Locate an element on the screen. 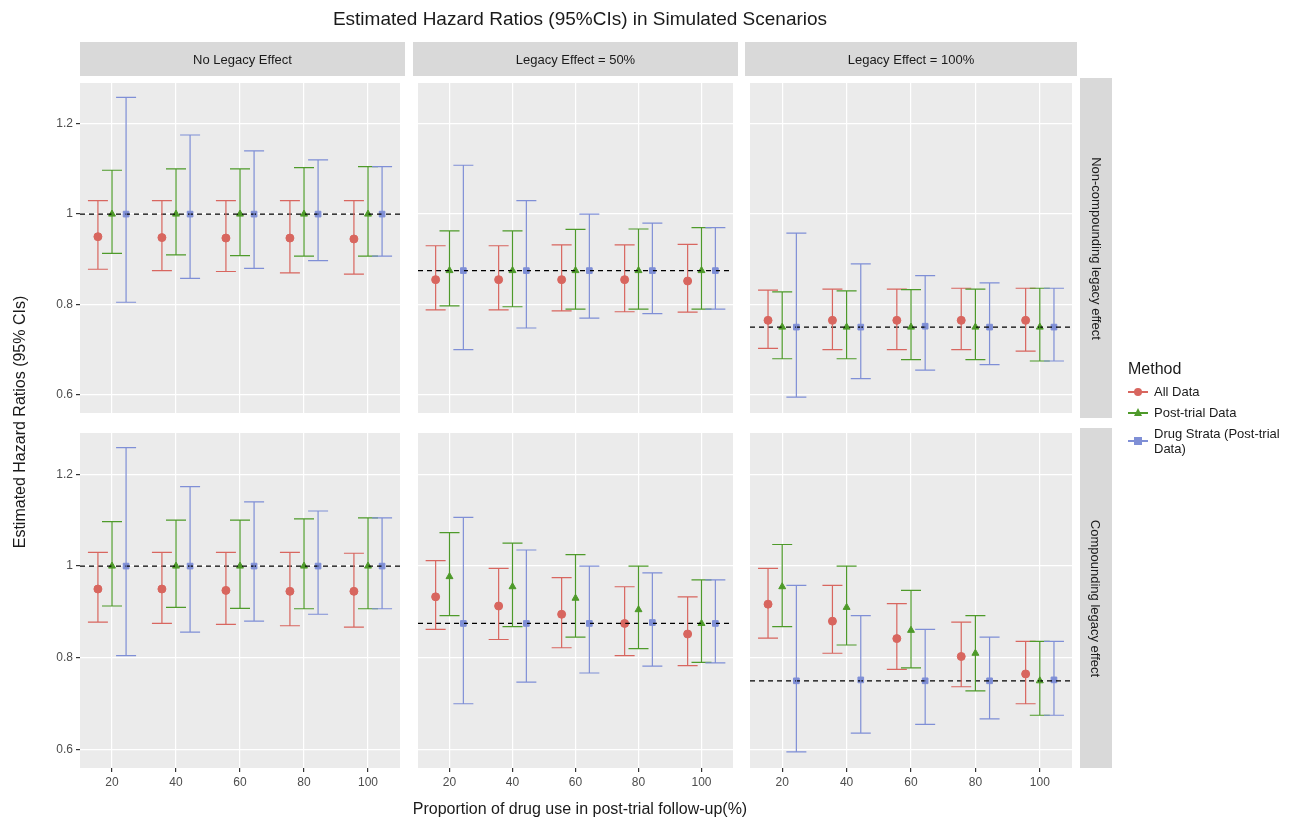 The height and width of the screenshot is (825, 1299). chart-subtitle: Legacy Effect = 50% is located at coordinates (575, 59).